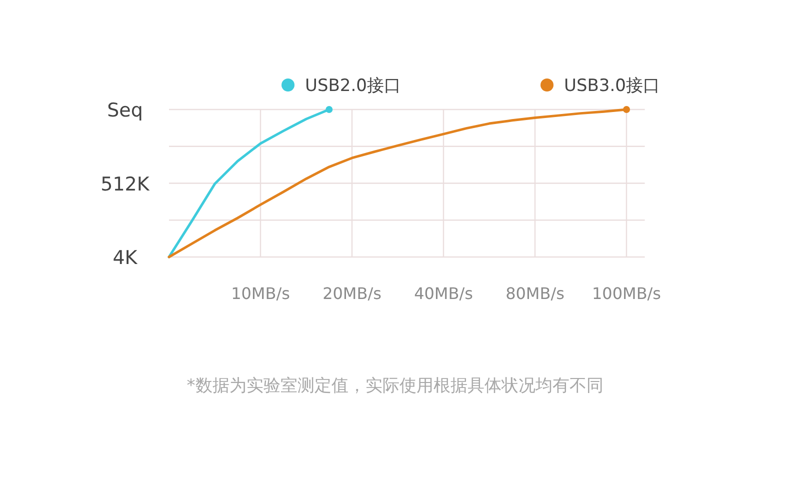 This screenshot has height=479, width=790. Describe the element at coordinates (352, 293) in the screenshot. I see `x-tick-label: 20MB/s` at that location.